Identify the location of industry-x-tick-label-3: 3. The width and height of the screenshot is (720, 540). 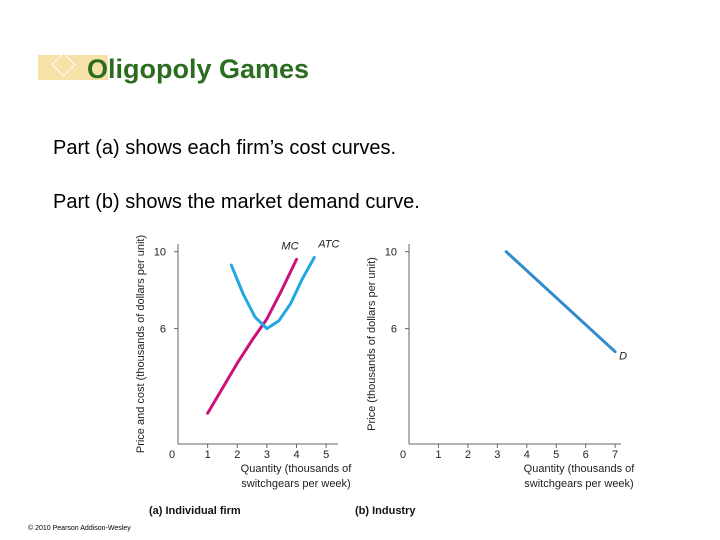
(497, 455).